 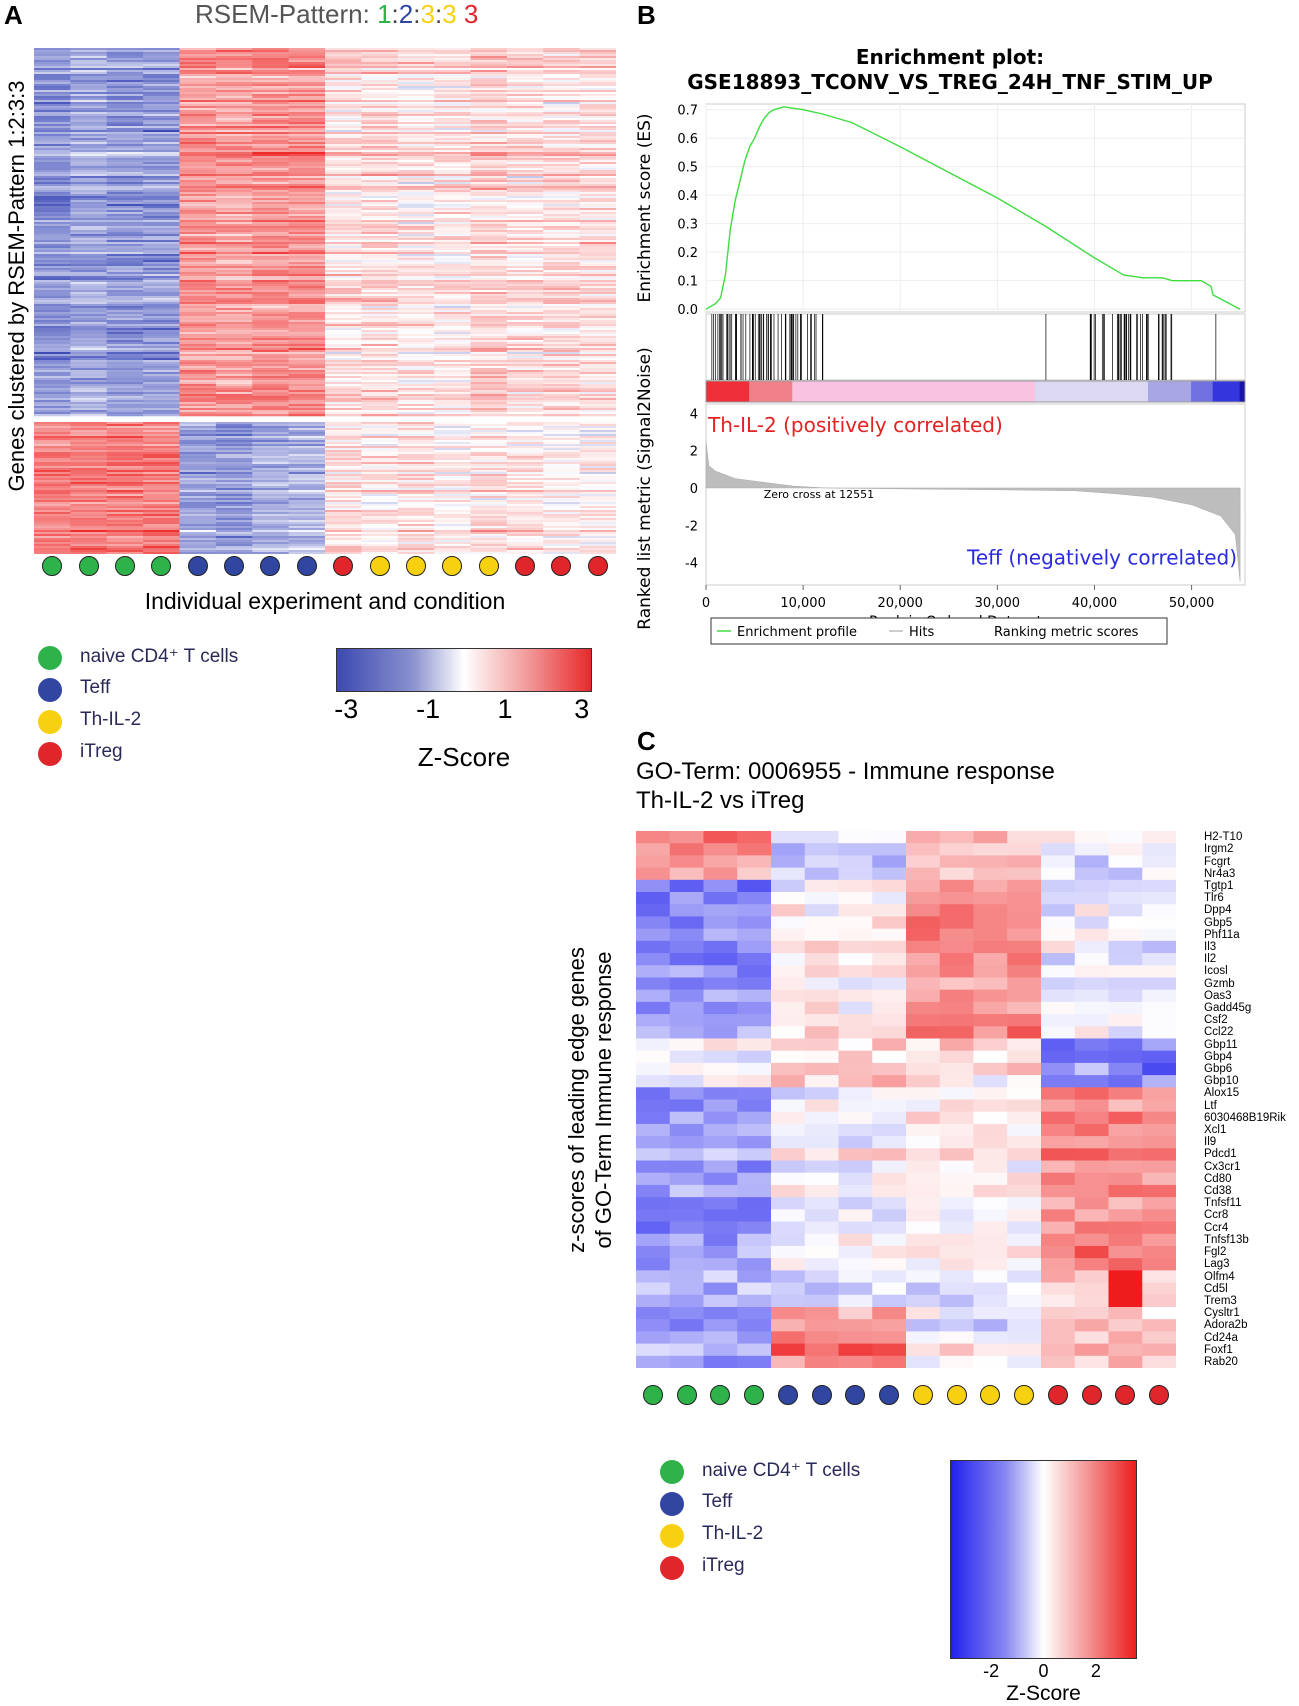 I want to click on gene-label: Csf2, so click(x=1216, y=1020).